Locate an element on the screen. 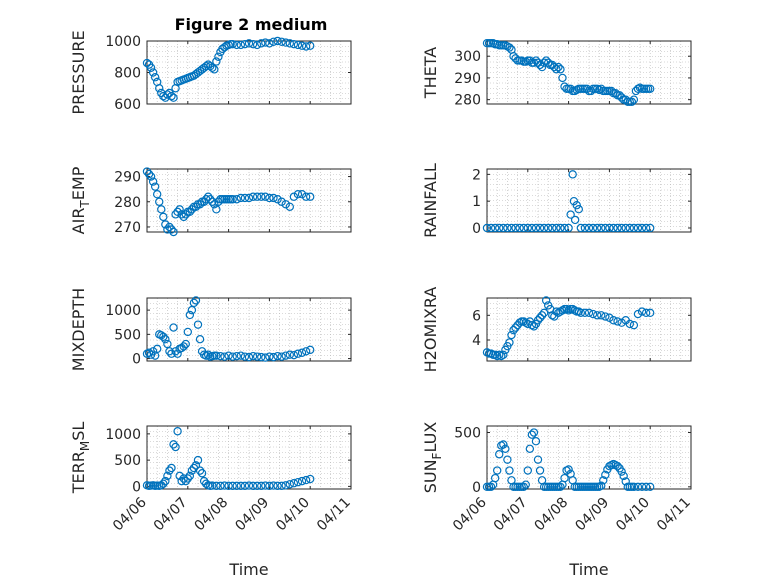 Image resolution: width=778 pixels, height=583 pixels. y-tick-label: 1 is located at coordinates (476, 202).